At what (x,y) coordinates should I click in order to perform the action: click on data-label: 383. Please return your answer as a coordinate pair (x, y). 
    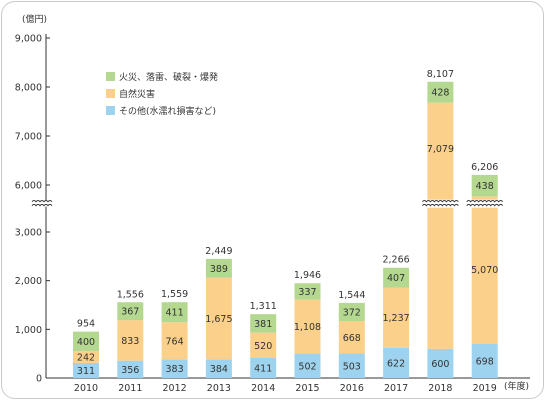
    Looking at the image, I should click on (175, 369).